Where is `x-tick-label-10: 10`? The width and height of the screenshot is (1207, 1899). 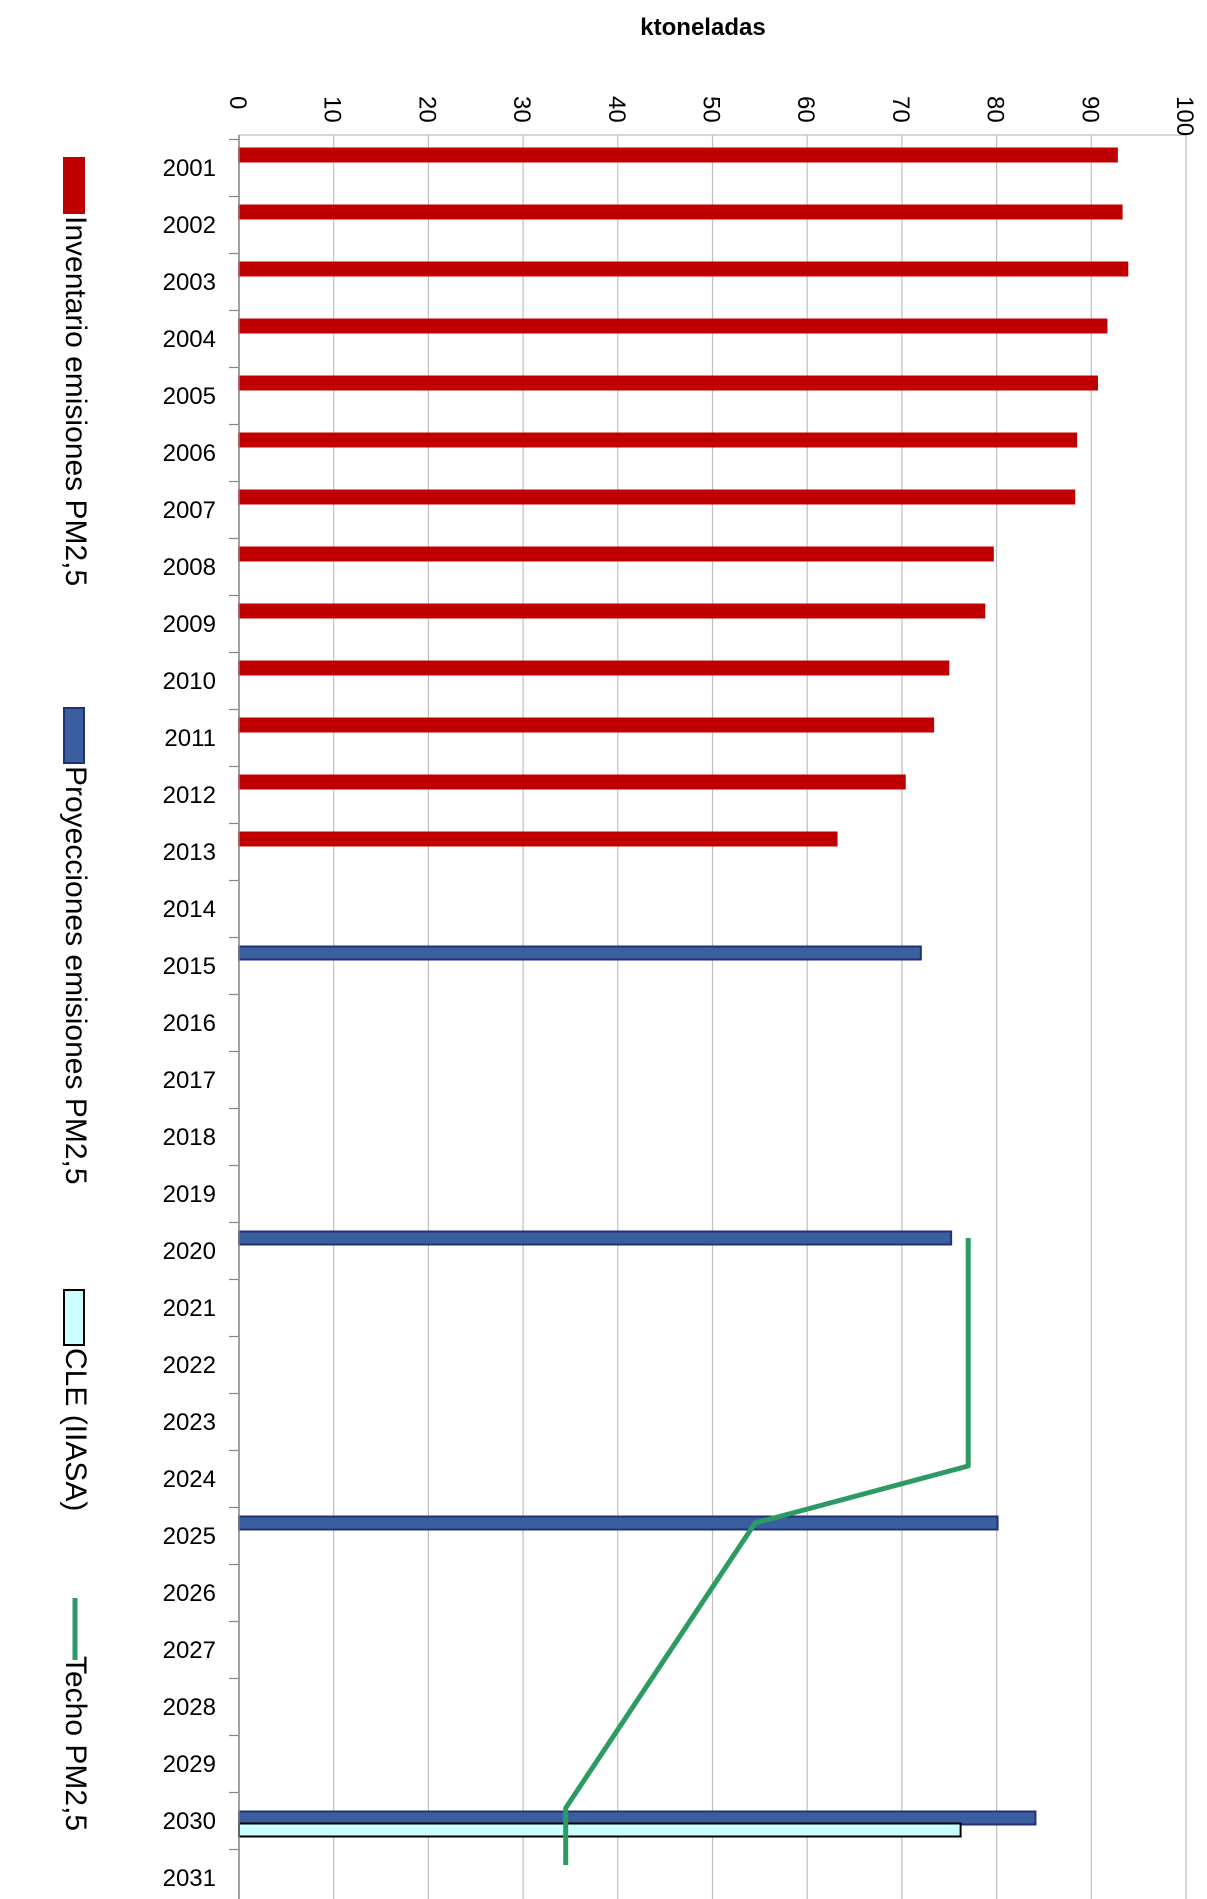
x-tick-label-10: 10 is located at coordinates (332, 109).